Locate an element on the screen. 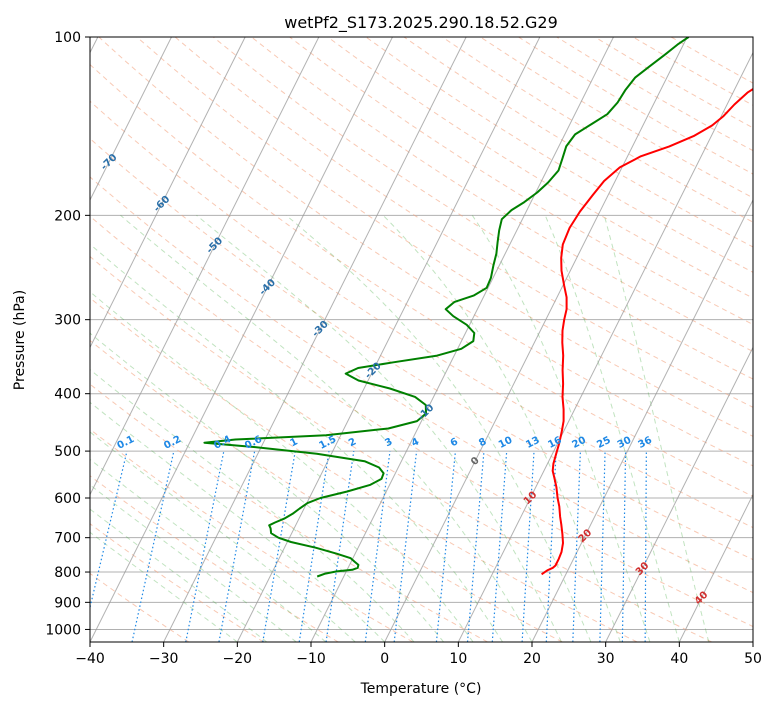  x-axis: −40 −30 −20 −10 0 10 20 30 40 50 is located at coordinates (418, 654).